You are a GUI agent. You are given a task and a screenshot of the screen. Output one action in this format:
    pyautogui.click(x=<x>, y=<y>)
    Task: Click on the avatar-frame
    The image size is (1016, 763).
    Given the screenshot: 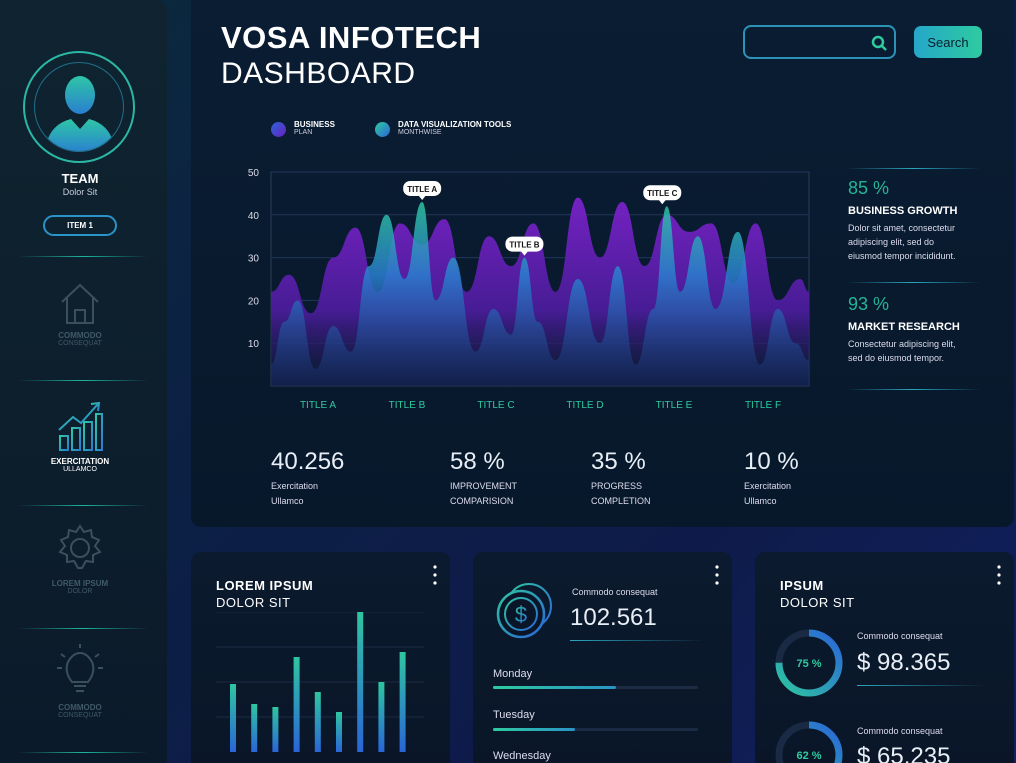 What is the action you would take?
    pyautogui.click(x=79, y=107)
    